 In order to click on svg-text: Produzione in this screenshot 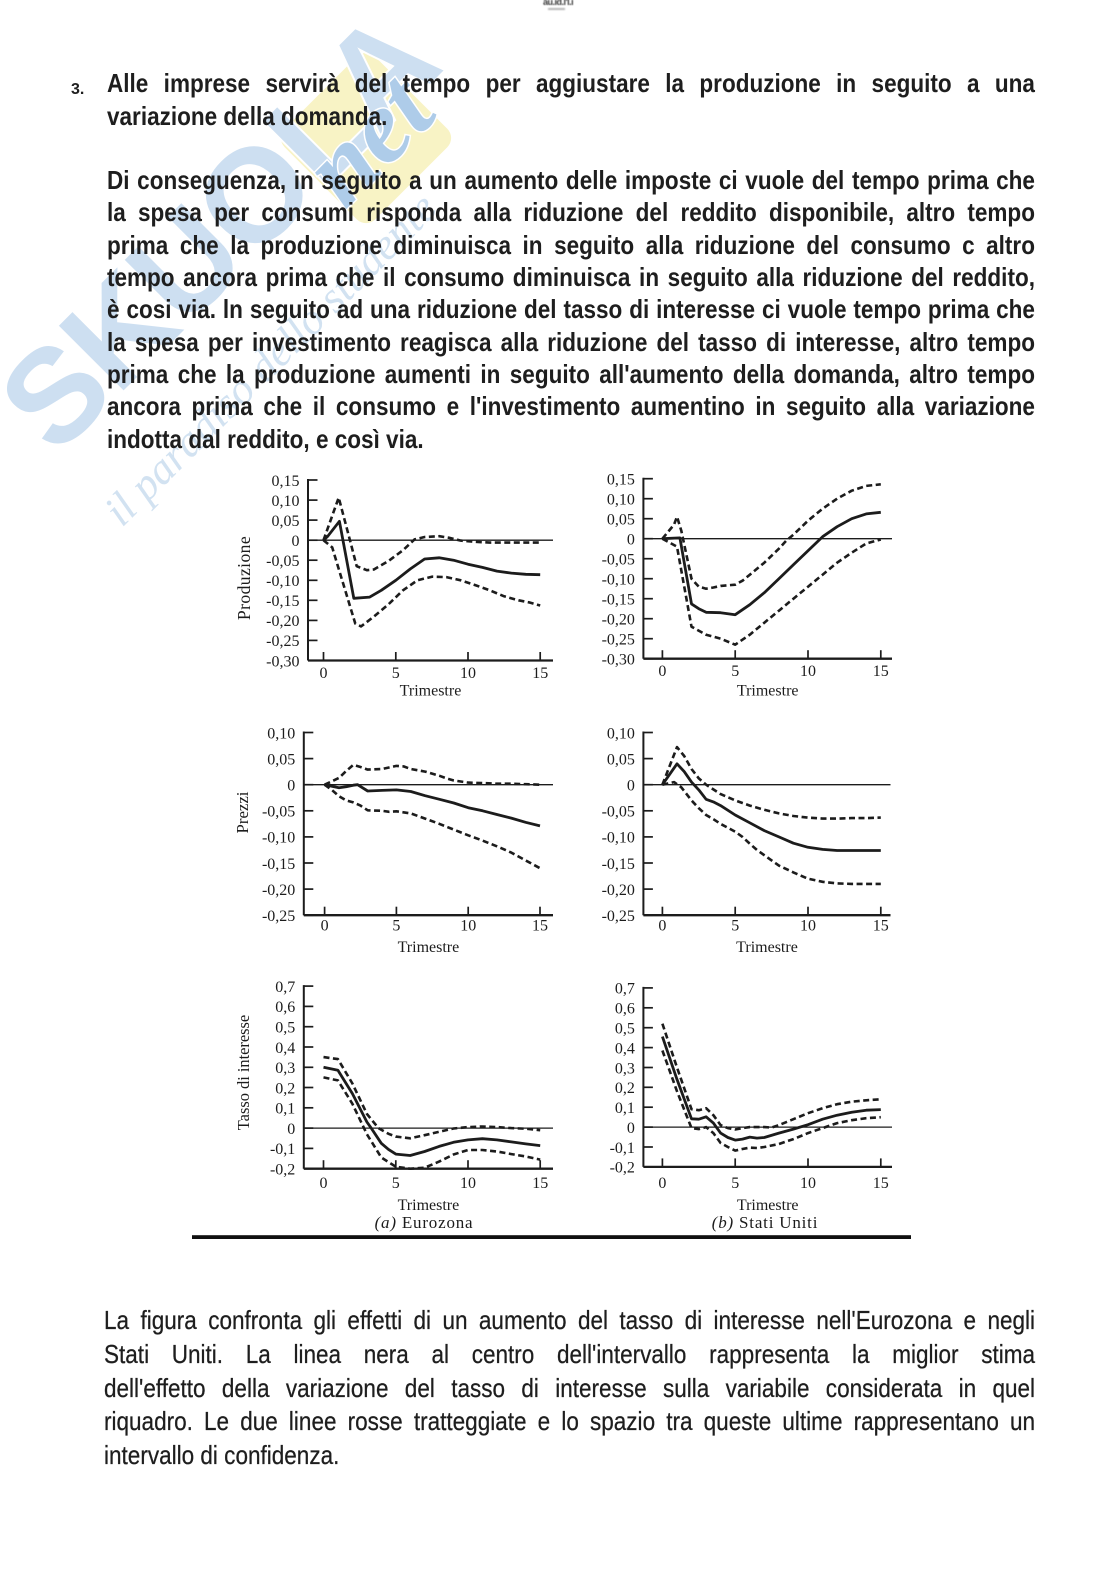, I will do `click(244, 578)`.